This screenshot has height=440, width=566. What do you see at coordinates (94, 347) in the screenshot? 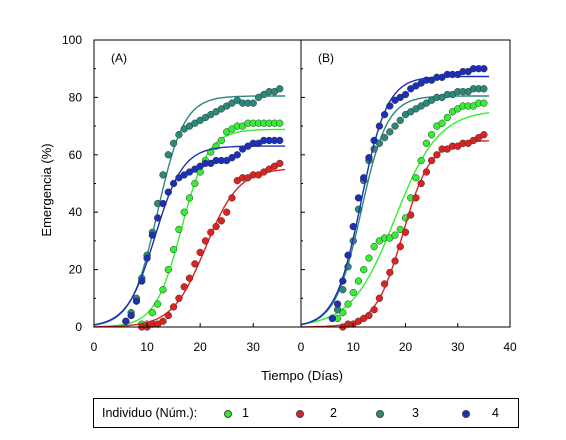
I see `x-tick-label: 0` at bounding box center [94, 347].